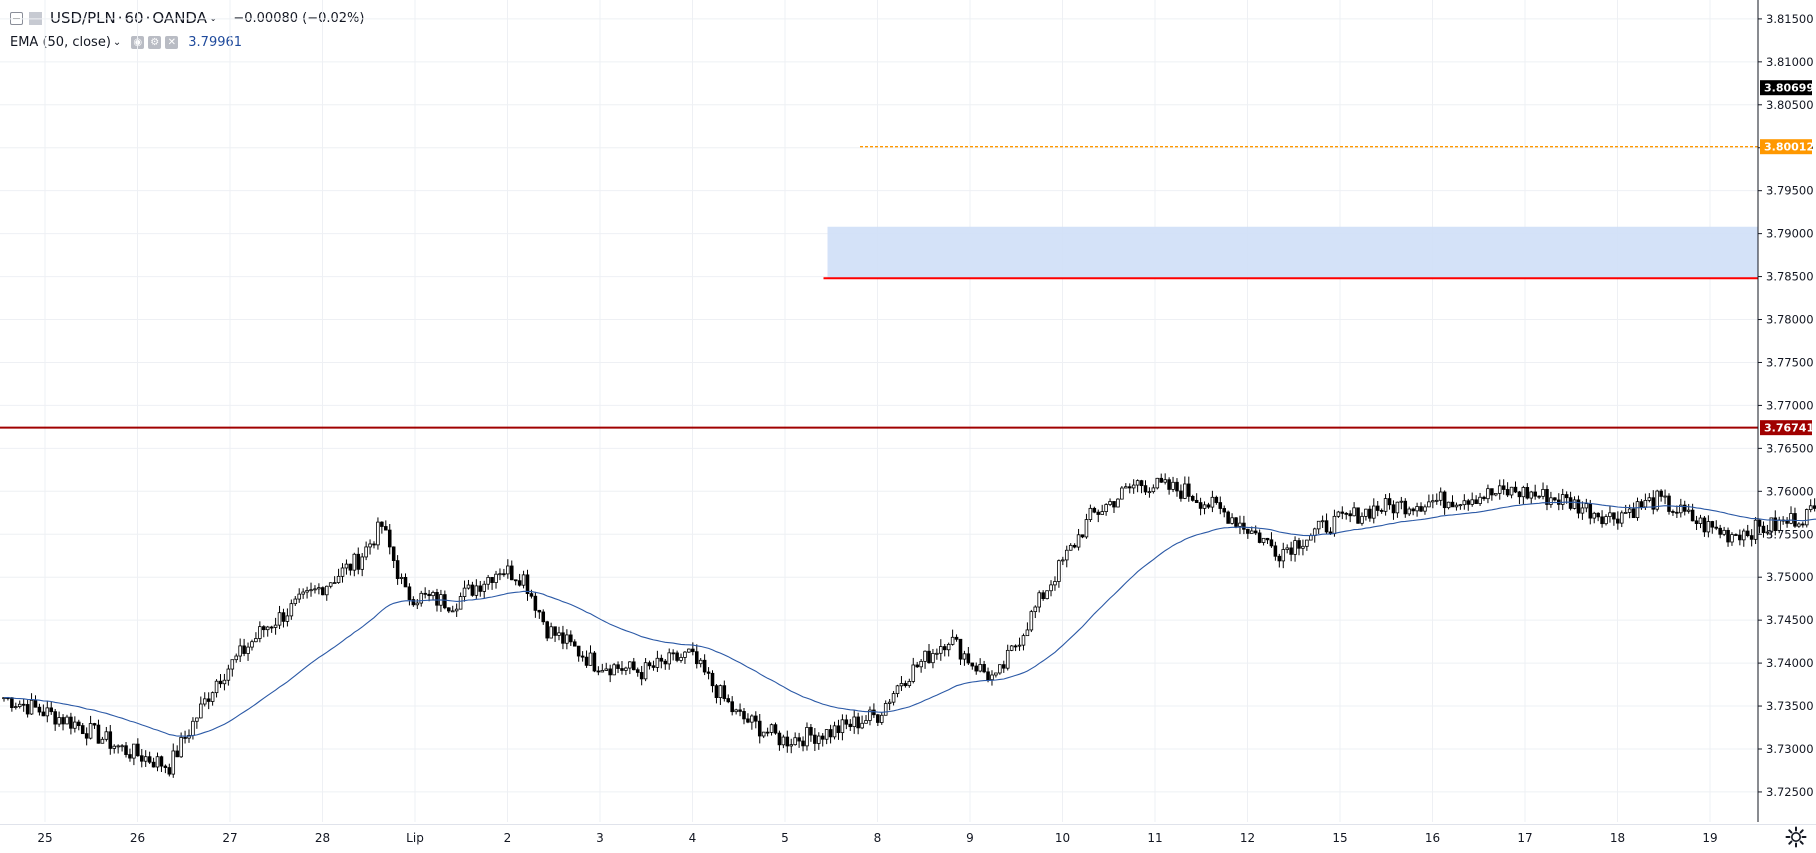 This screenshot has width=1816, height=853. What do you see at coordinates (60, 42) in the screenshot?
I see `indicator-label: EMA (50, close)` at bounding box center [60, 42].